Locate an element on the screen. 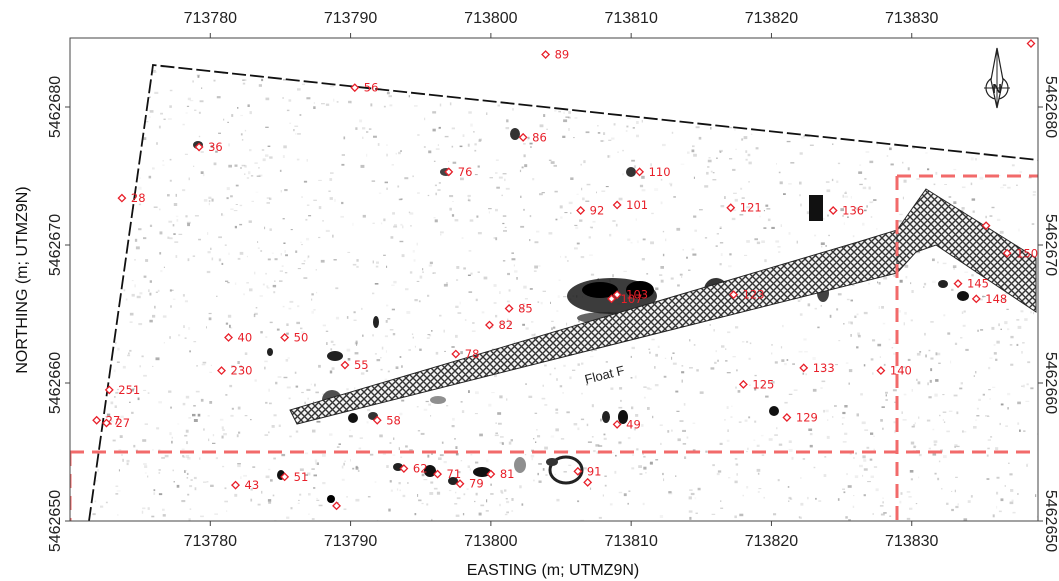 This screenshot has width=1059, height=581. anomaly-marker: 36 is located at coordinates (208, 147).